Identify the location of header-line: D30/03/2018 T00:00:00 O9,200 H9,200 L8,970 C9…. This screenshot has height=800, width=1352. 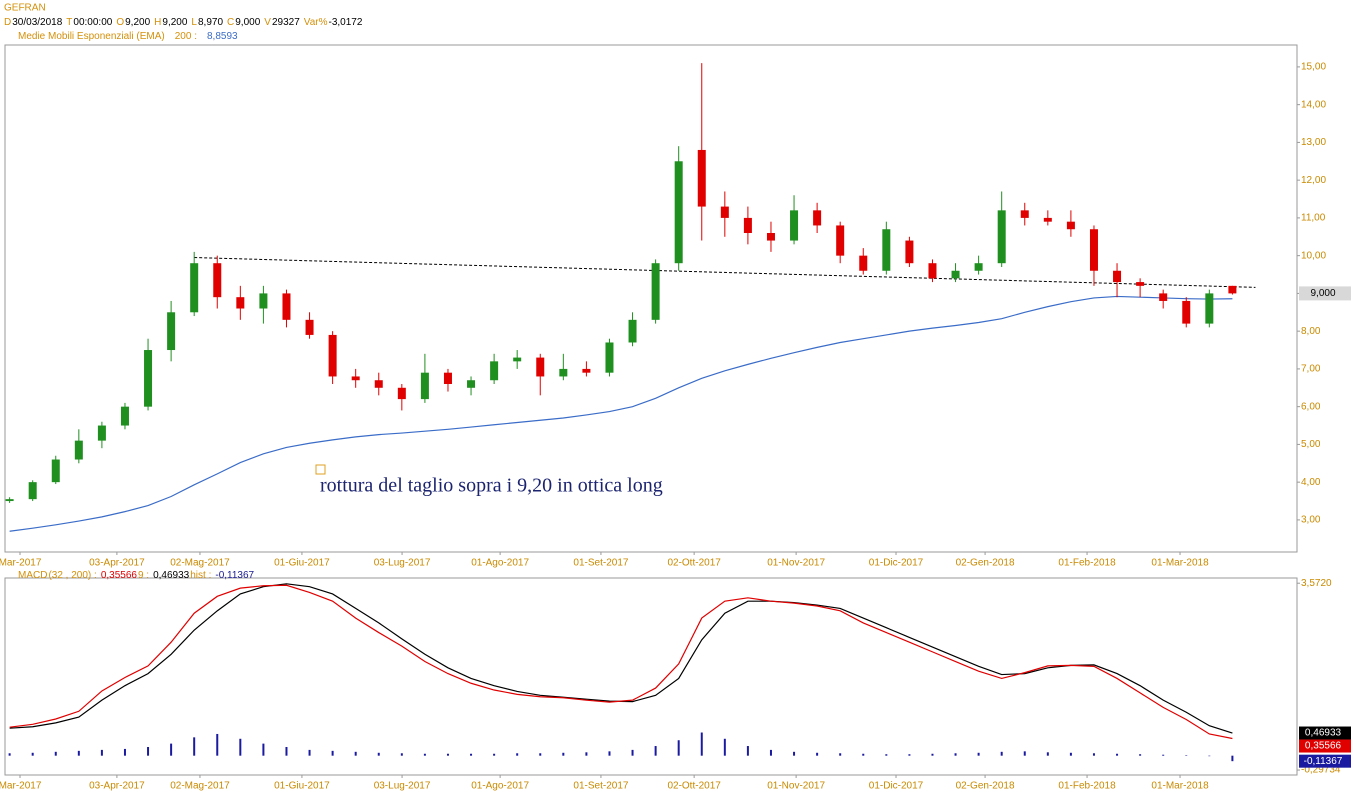
(183, 22).